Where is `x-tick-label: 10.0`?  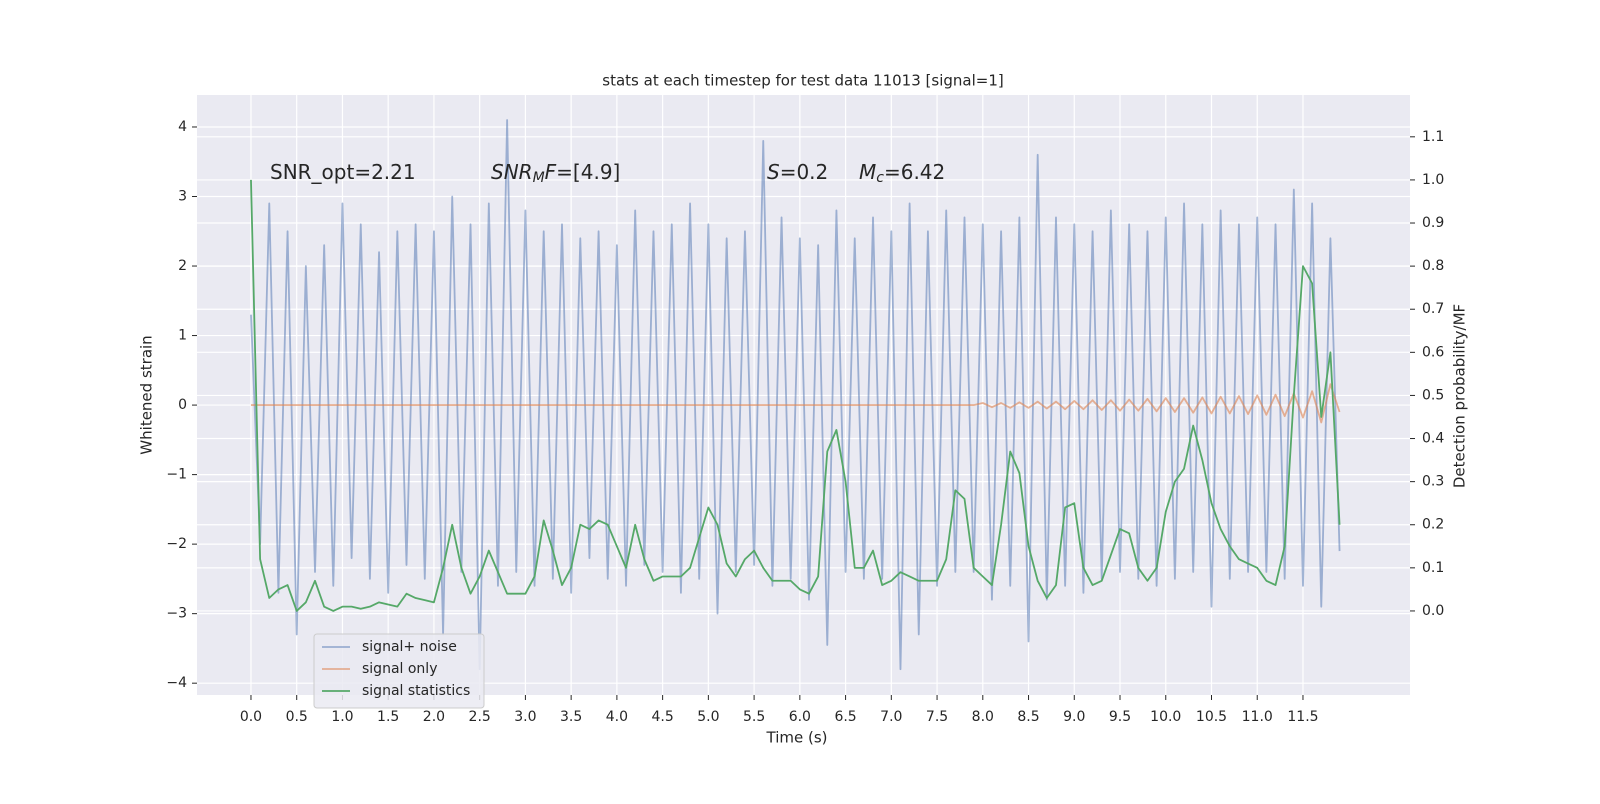 x-tick-label: 10.0 is located at coordinates (1165, 717).